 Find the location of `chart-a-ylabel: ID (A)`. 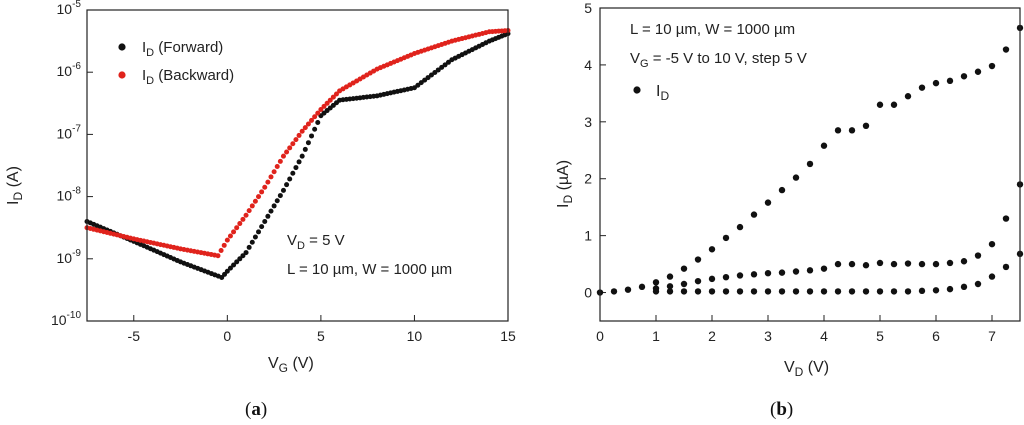

chart-a-ylabel: ID (A) is located at coordinates (15, 185).